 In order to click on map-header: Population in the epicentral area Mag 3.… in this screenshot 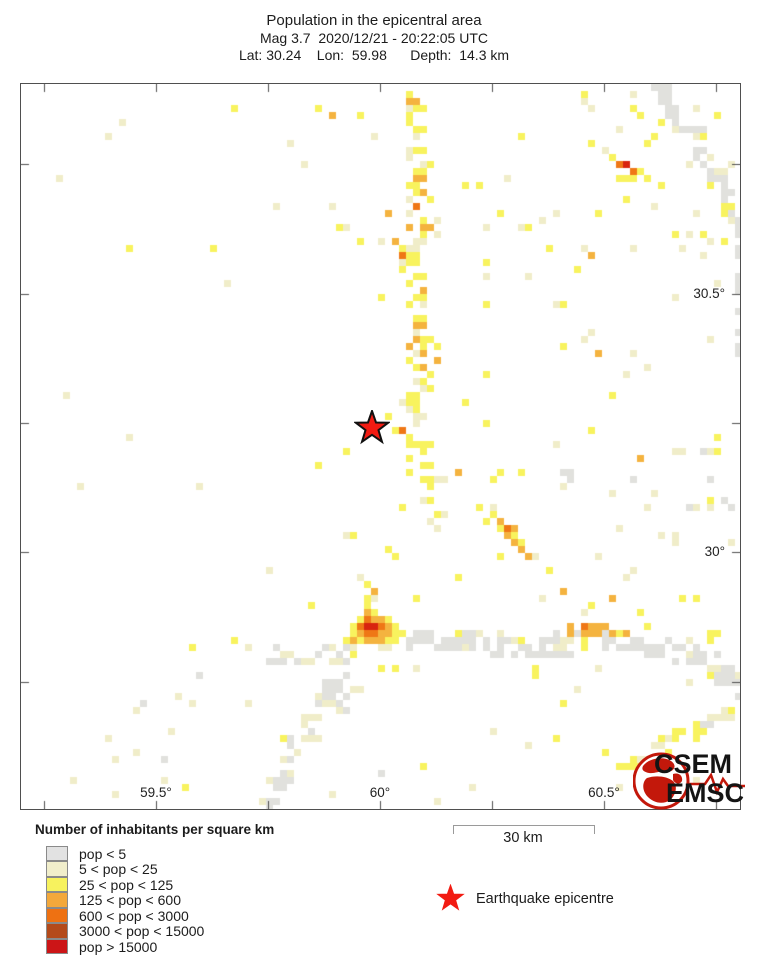, I will do `click(374, 38)`.